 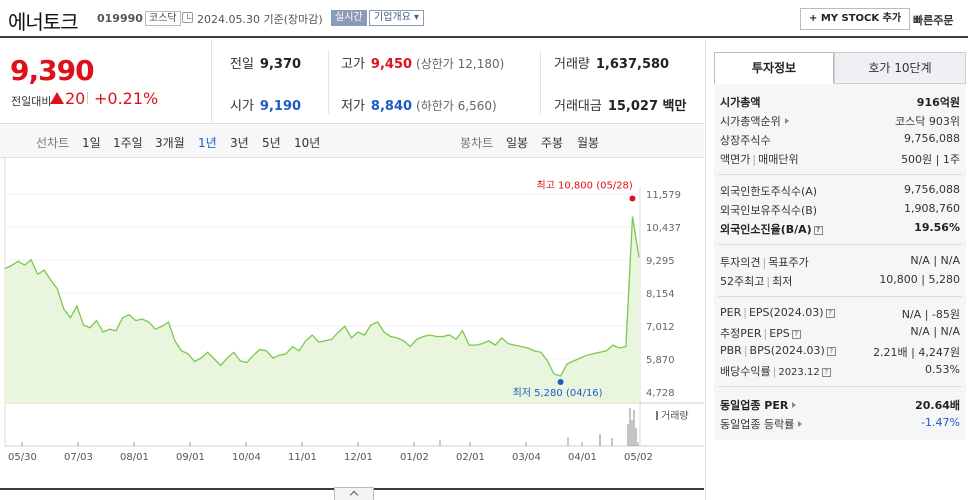 I want to click on y-tick-label: 7,012, so click(x=660, y=327).